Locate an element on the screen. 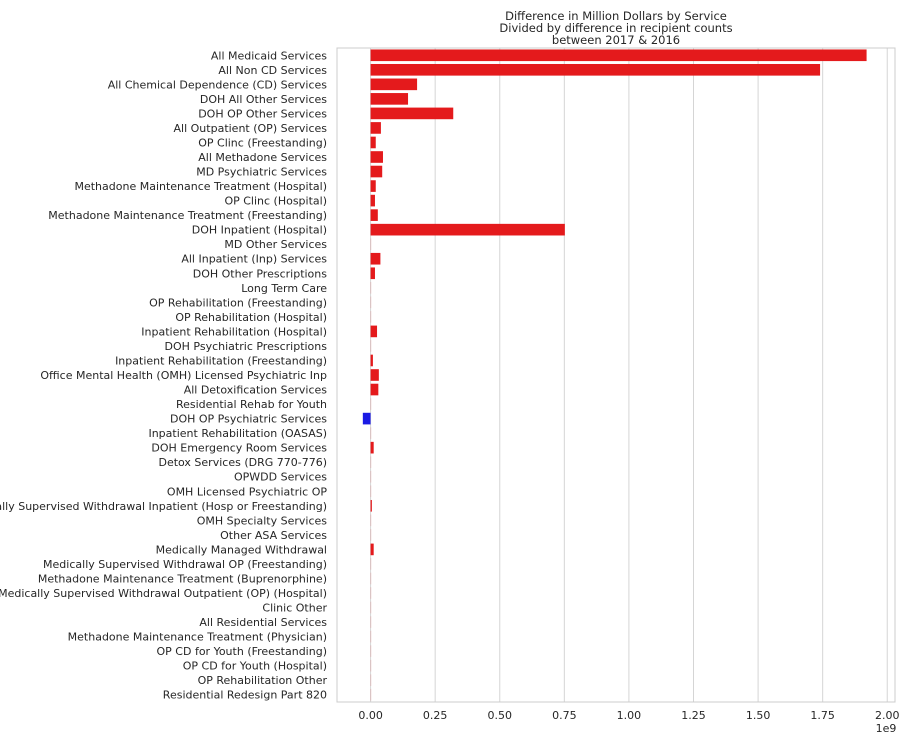 This screenshot has width=921, height=748. y-tick-label: Medically Managed Withdrawal is located at coordinates (241, 549).